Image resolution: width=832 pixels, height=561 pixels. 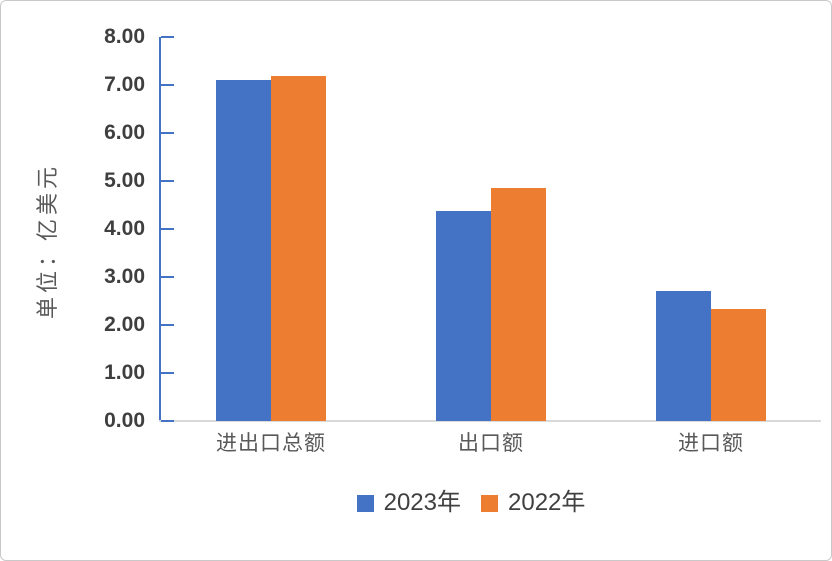 What do you see at coordinates (518, 304) in the screenshot?
I see `bar-2022-cat1` at bounding box center [518, 304].